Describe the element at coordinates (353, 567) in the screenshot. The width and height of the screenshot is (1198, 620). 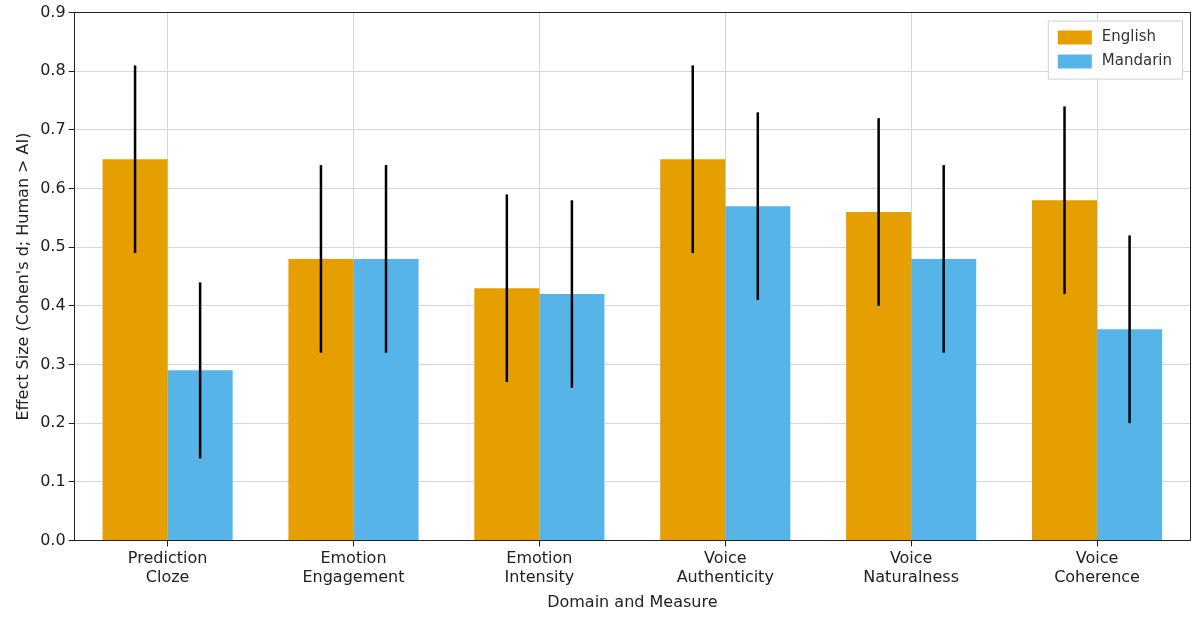
I see `x-tick-label: Emotion Engagement` at that location.